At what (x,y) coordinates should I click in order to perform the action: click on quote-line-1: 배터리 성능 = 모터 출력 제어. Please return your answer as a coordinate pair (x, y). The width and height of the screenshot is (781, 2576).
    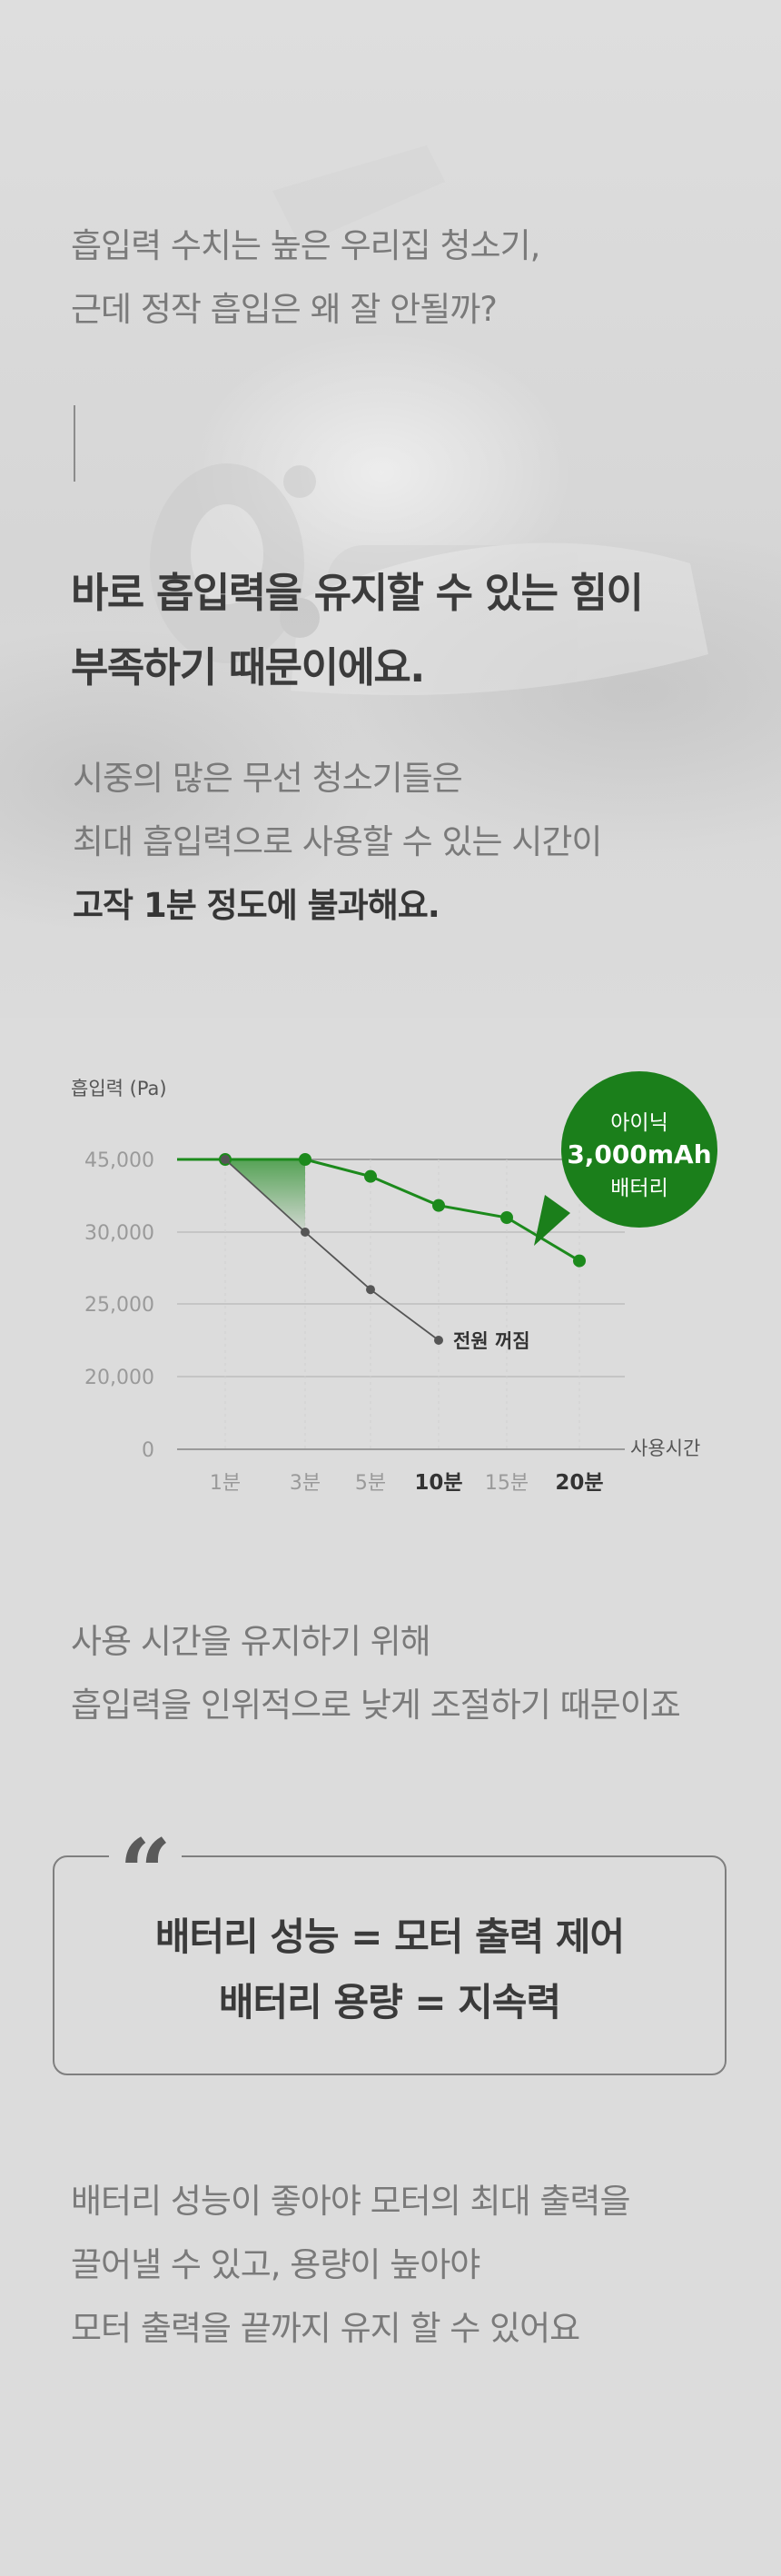
    Looking at the image, I should click on (389, 1937).